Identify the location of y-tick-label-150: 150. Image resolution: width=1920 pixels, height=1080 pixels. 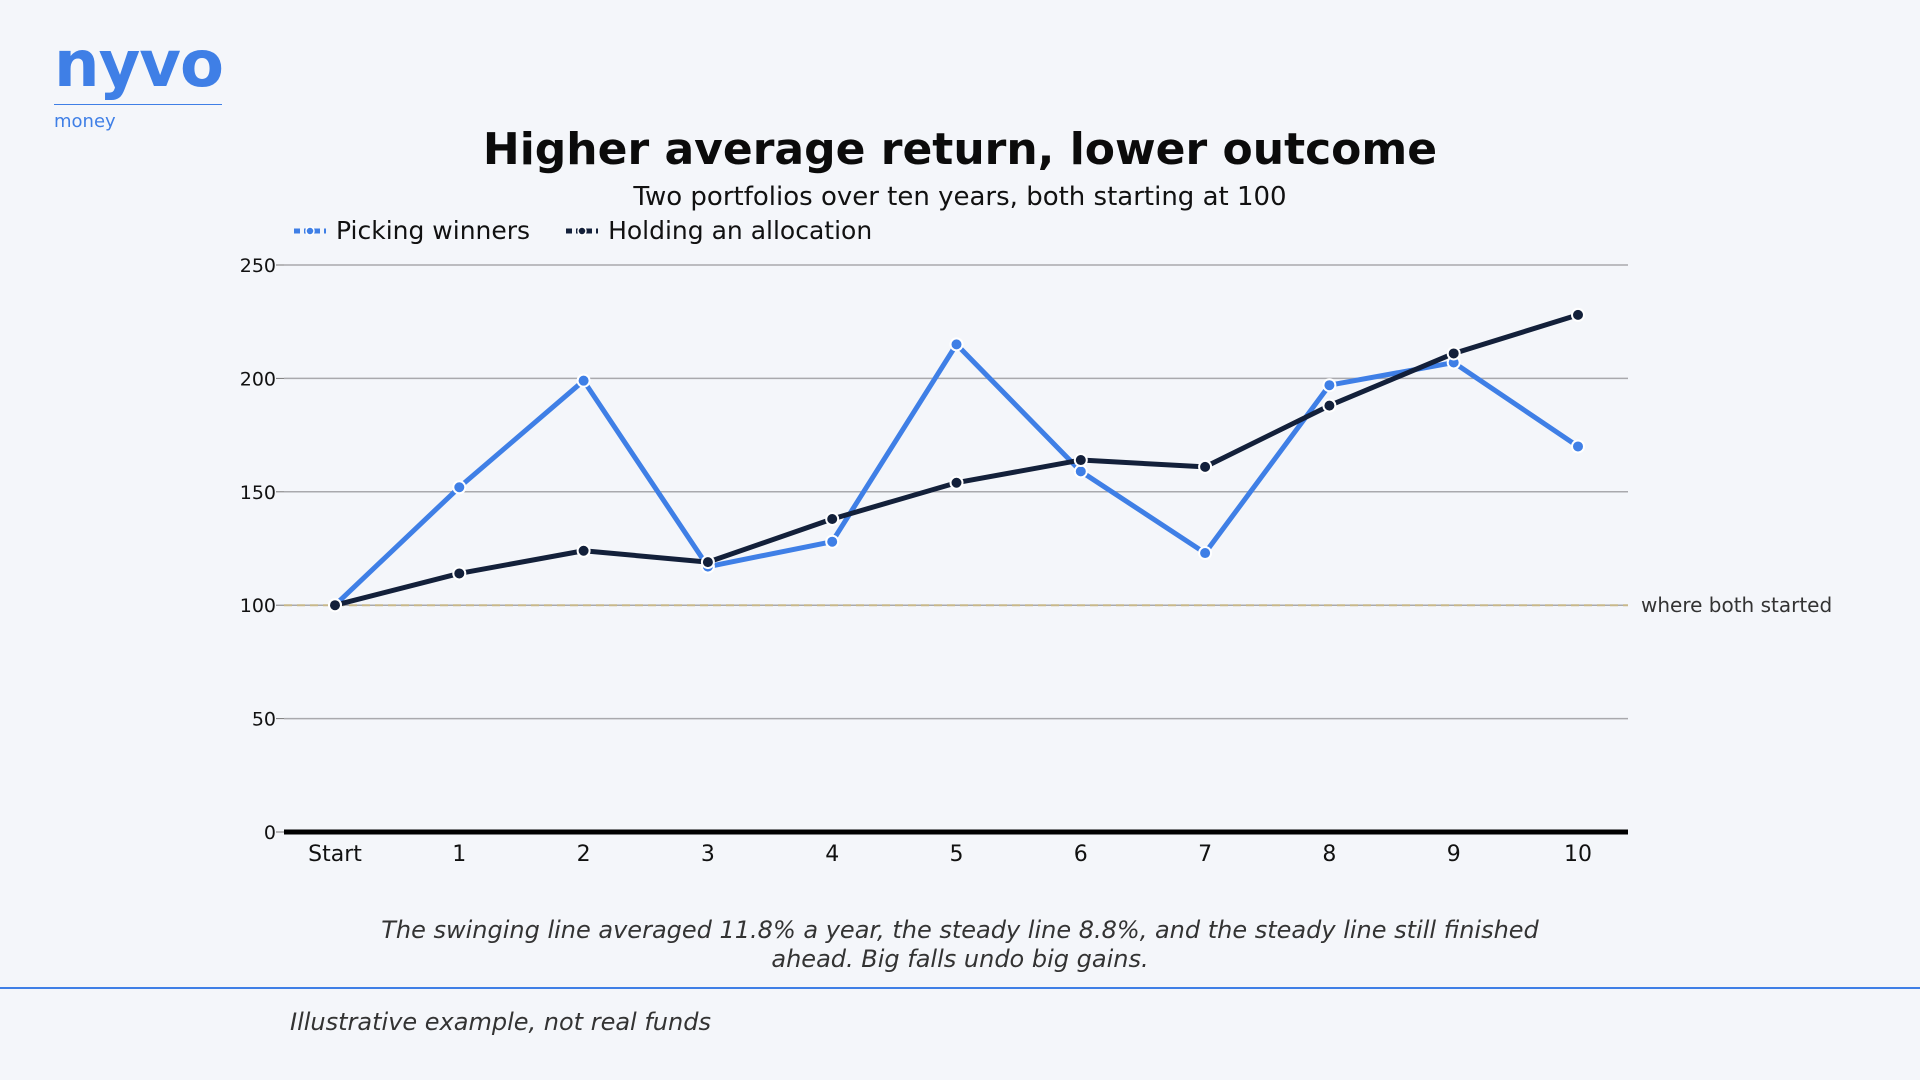
(258, 493).